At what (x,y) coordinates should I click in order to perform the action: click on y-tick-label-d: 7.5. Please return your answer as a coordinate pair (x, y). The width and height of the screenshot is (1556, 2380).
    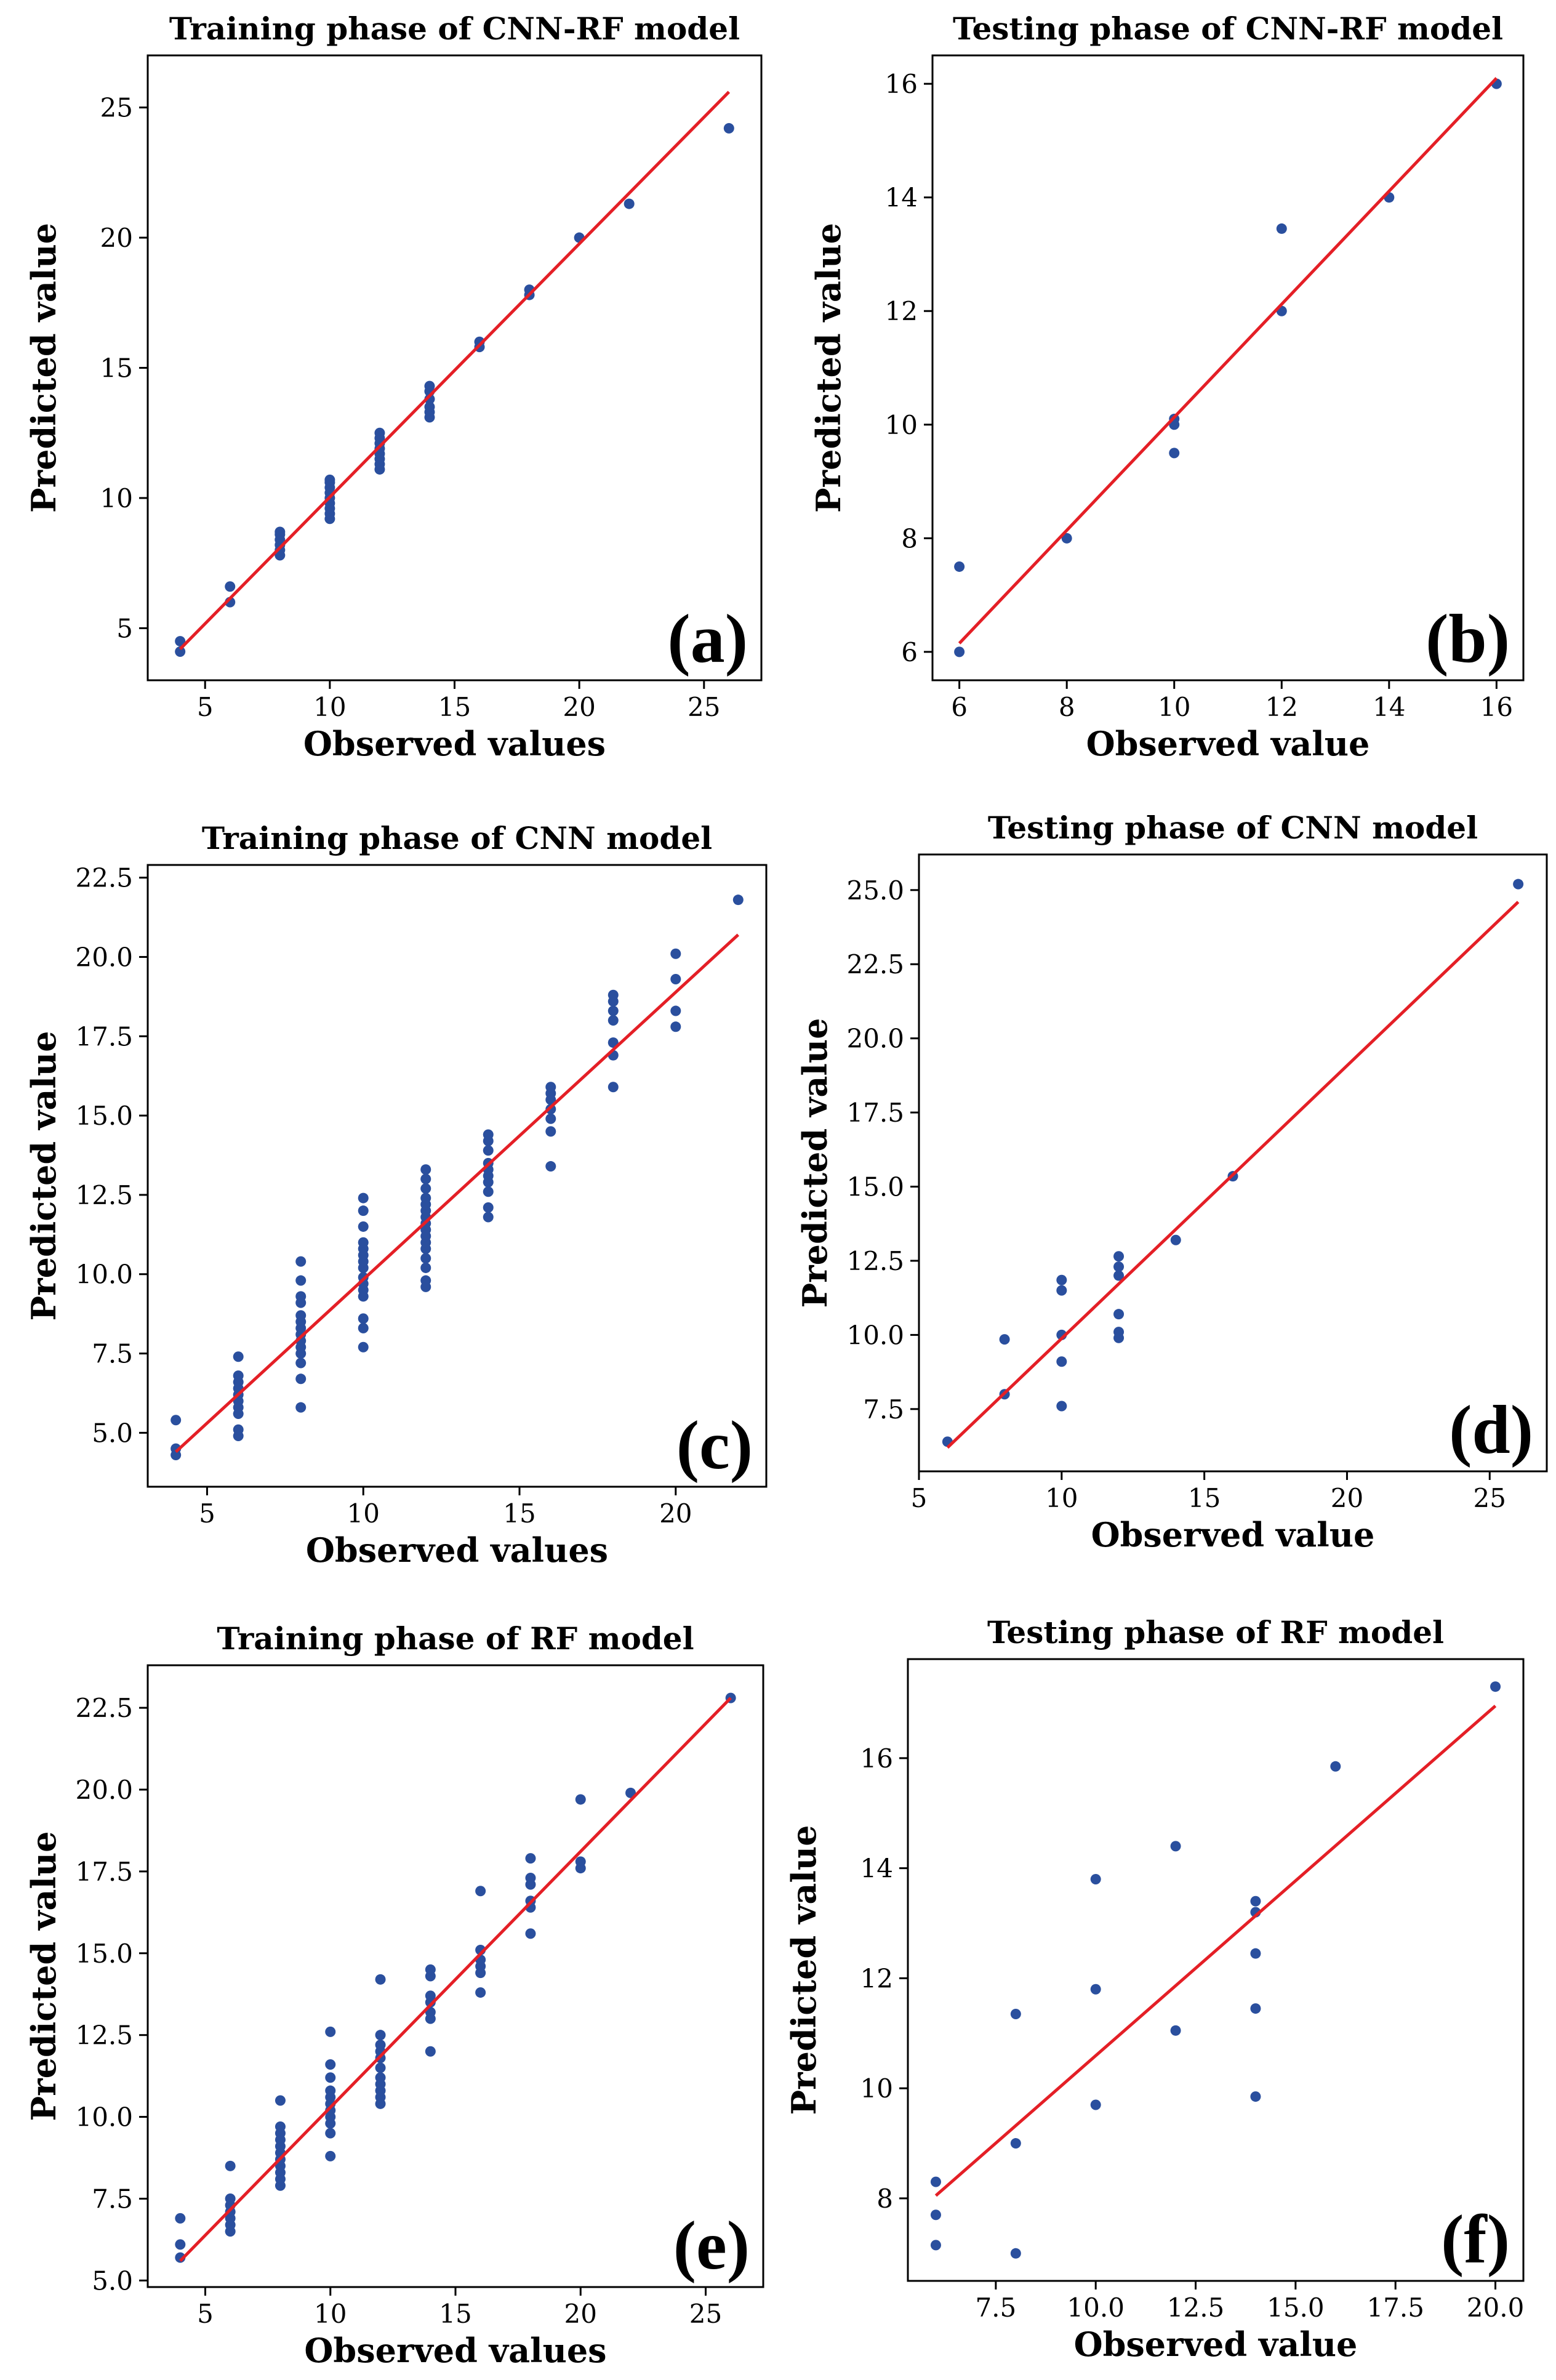
    Looking at the image, I should click on (883, 1409).